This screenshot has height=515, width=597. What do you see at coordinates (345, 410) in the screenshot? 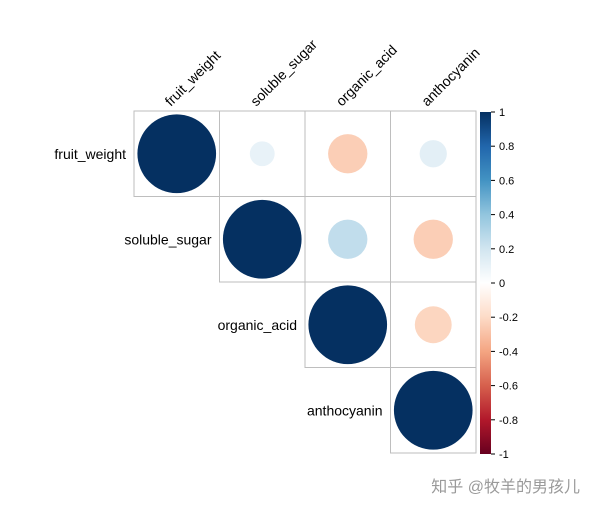
I see `row-label-anthocyanin: anthocyanin` at bounding box center [345, 410].